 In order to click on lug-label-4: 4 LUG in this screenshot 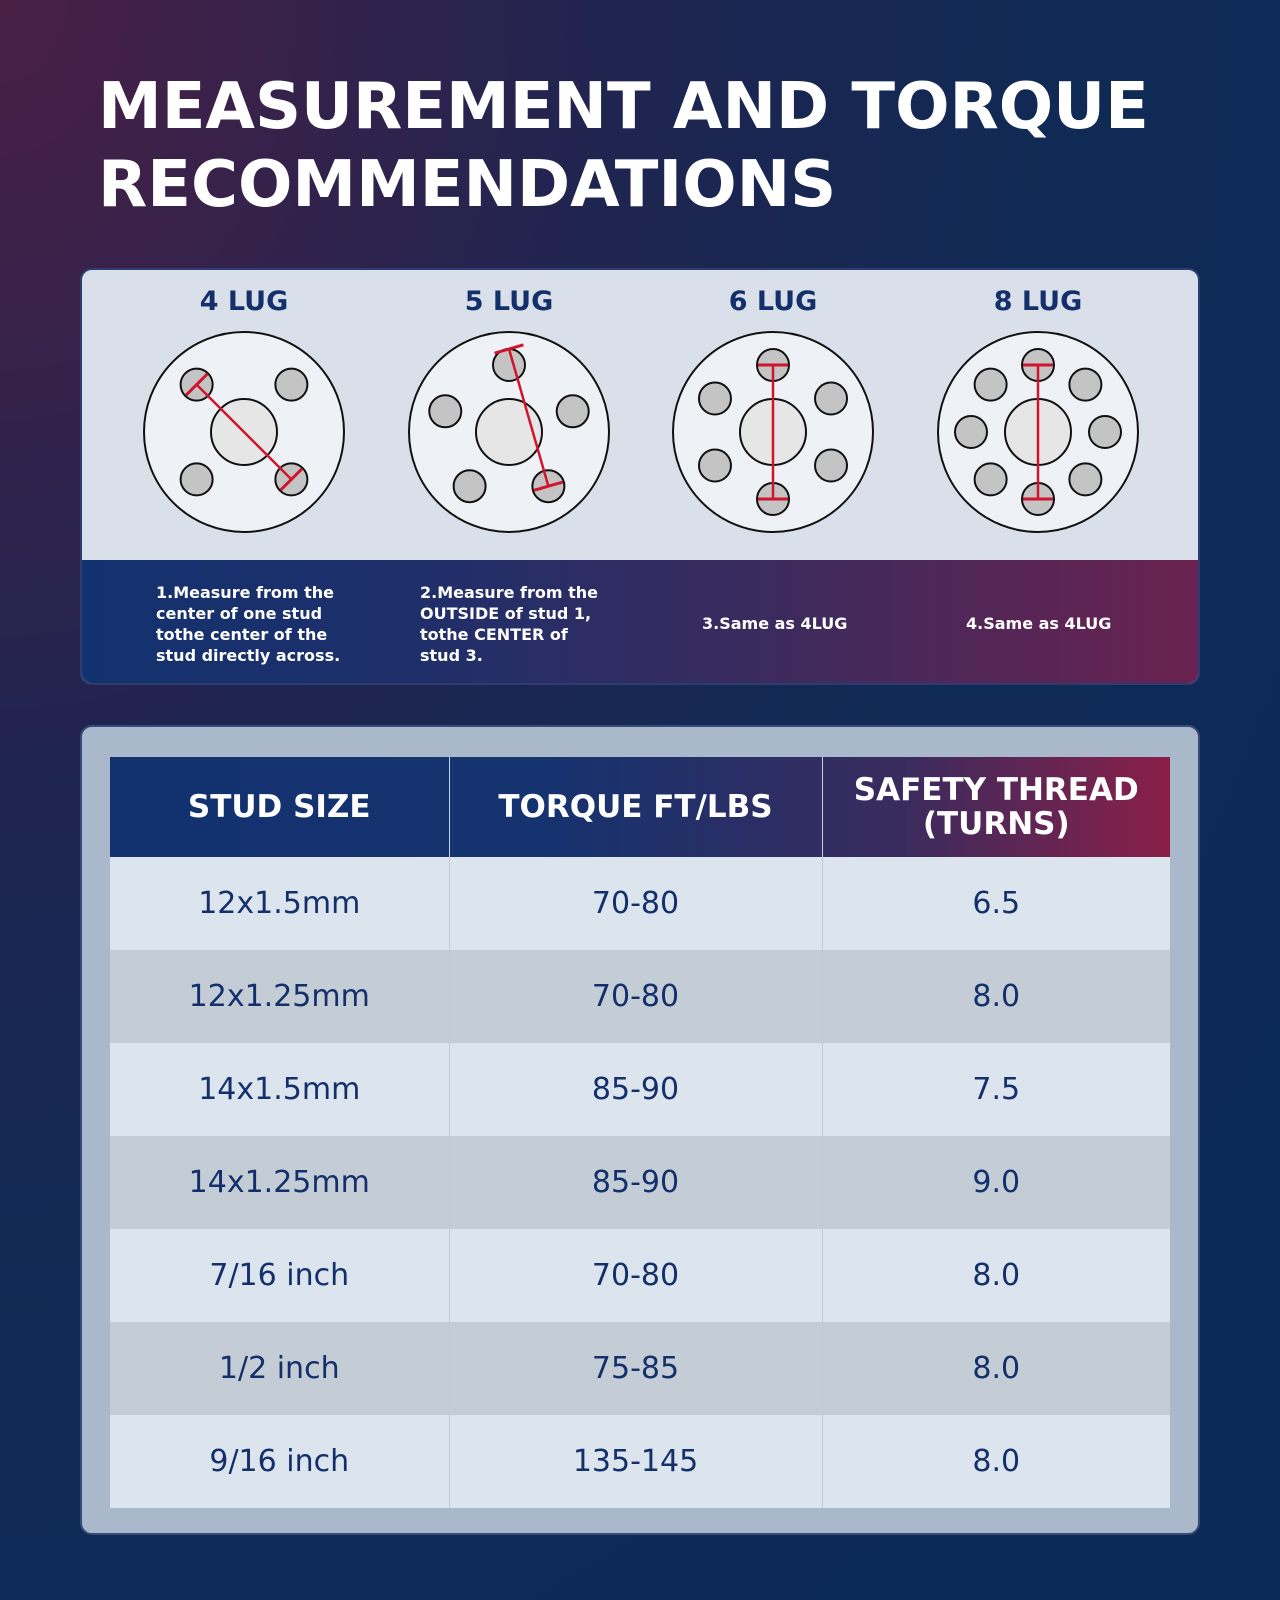, I will do `click(244, 301)`.